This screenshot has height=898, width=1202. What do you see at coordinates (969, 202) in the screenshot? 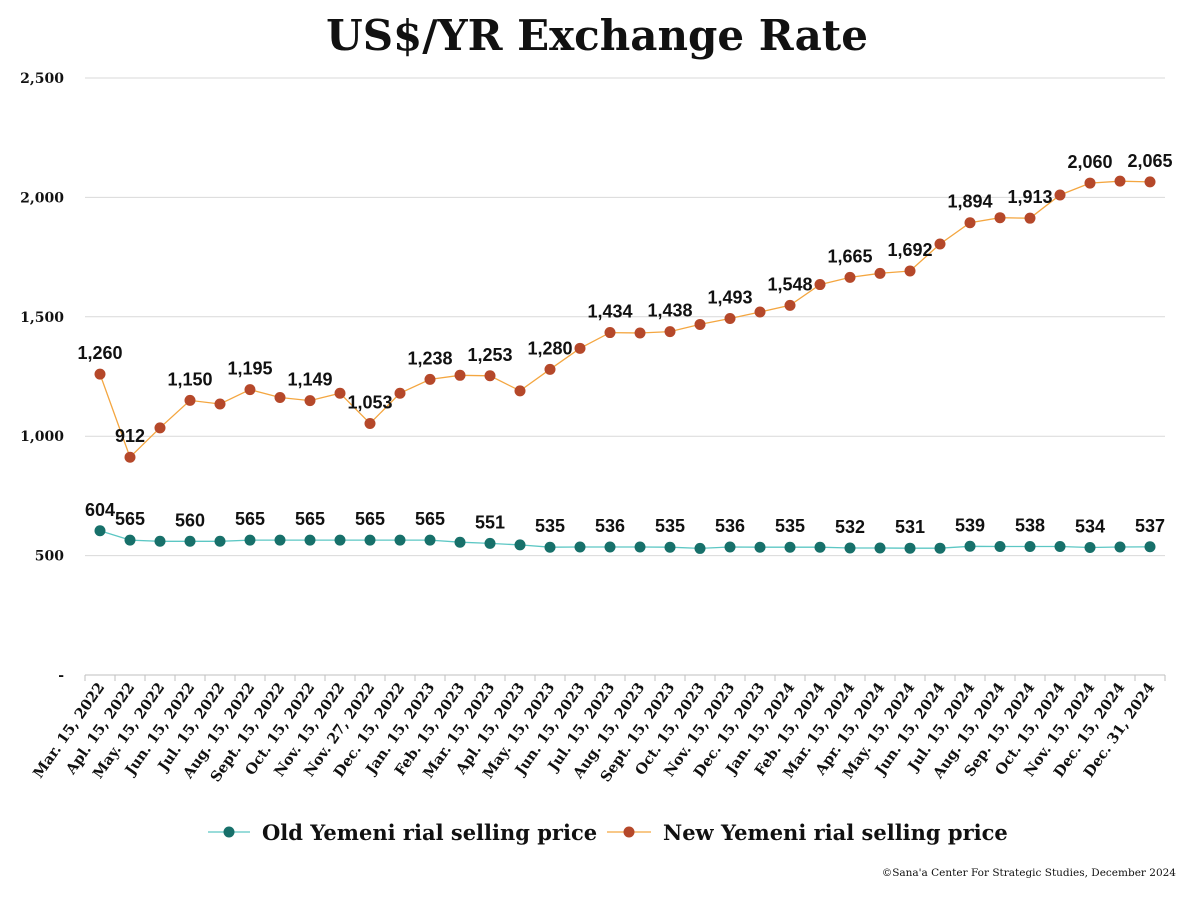
I see `data-label: 1,894` at bounding box center [969, 202].